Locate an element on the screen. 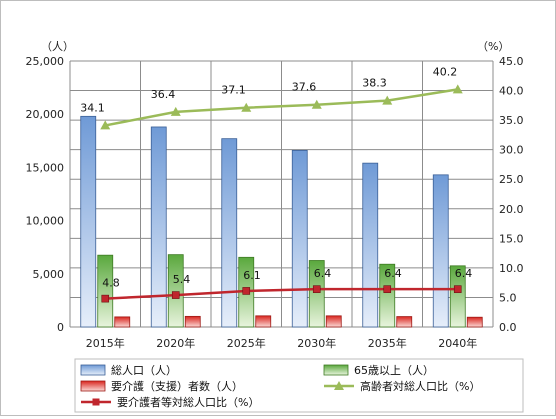  left-tick-label: 10,000 is located at coordinates (45, 221).